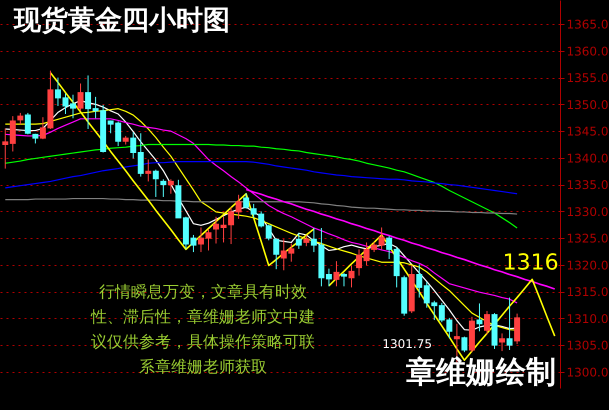 This screenshot has height=410, width=609. Describe the element at coordinates (407, 344) in the screenshot. I see `annotation: 1301.75` at that location.